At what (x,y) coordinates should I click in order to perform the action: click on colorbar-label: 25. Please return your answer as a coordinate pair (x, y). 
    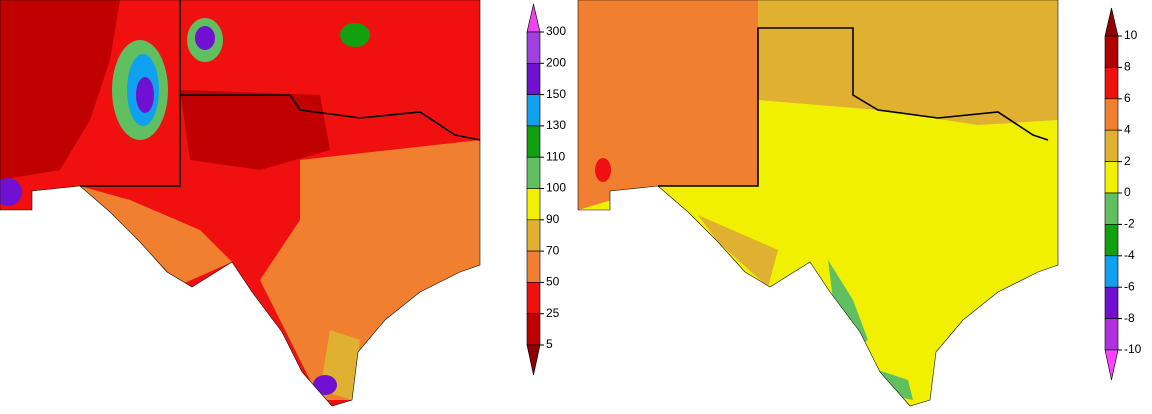
    Looking at the image, I should click on (553, 313).